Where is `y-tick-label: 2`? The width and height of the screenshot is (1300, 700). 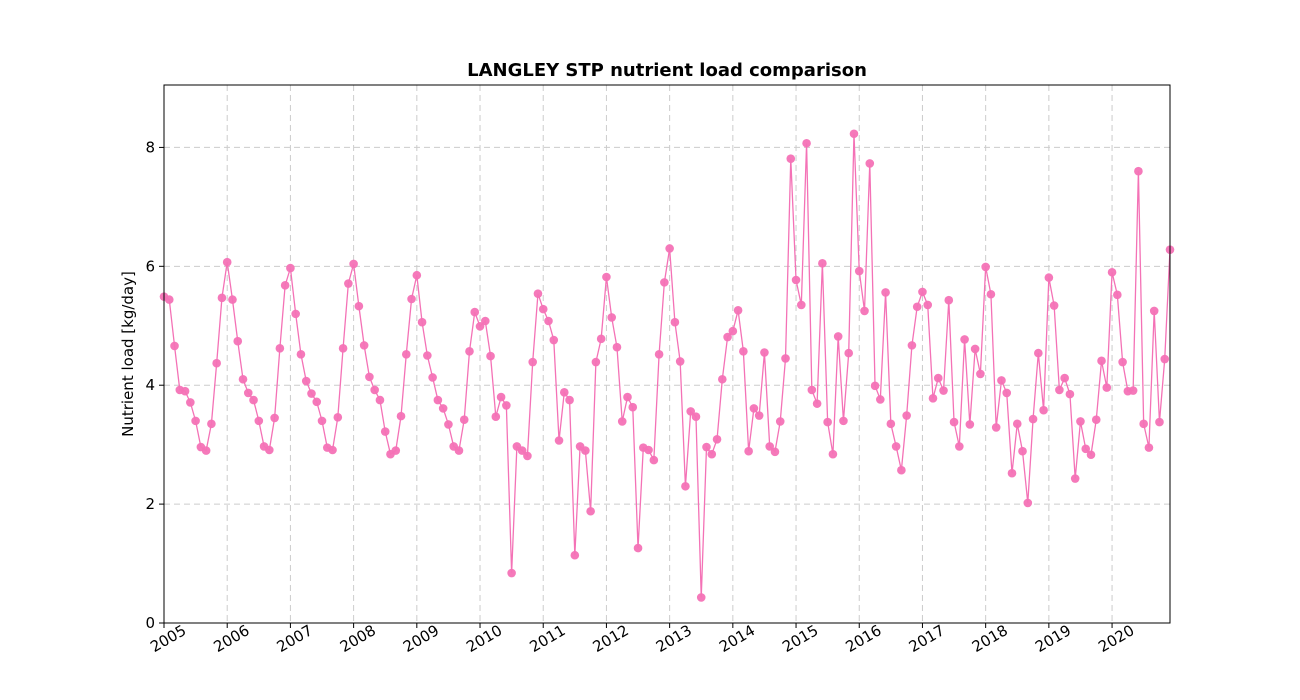 y-tick-label: 2 is located at coordinates (150, 504).